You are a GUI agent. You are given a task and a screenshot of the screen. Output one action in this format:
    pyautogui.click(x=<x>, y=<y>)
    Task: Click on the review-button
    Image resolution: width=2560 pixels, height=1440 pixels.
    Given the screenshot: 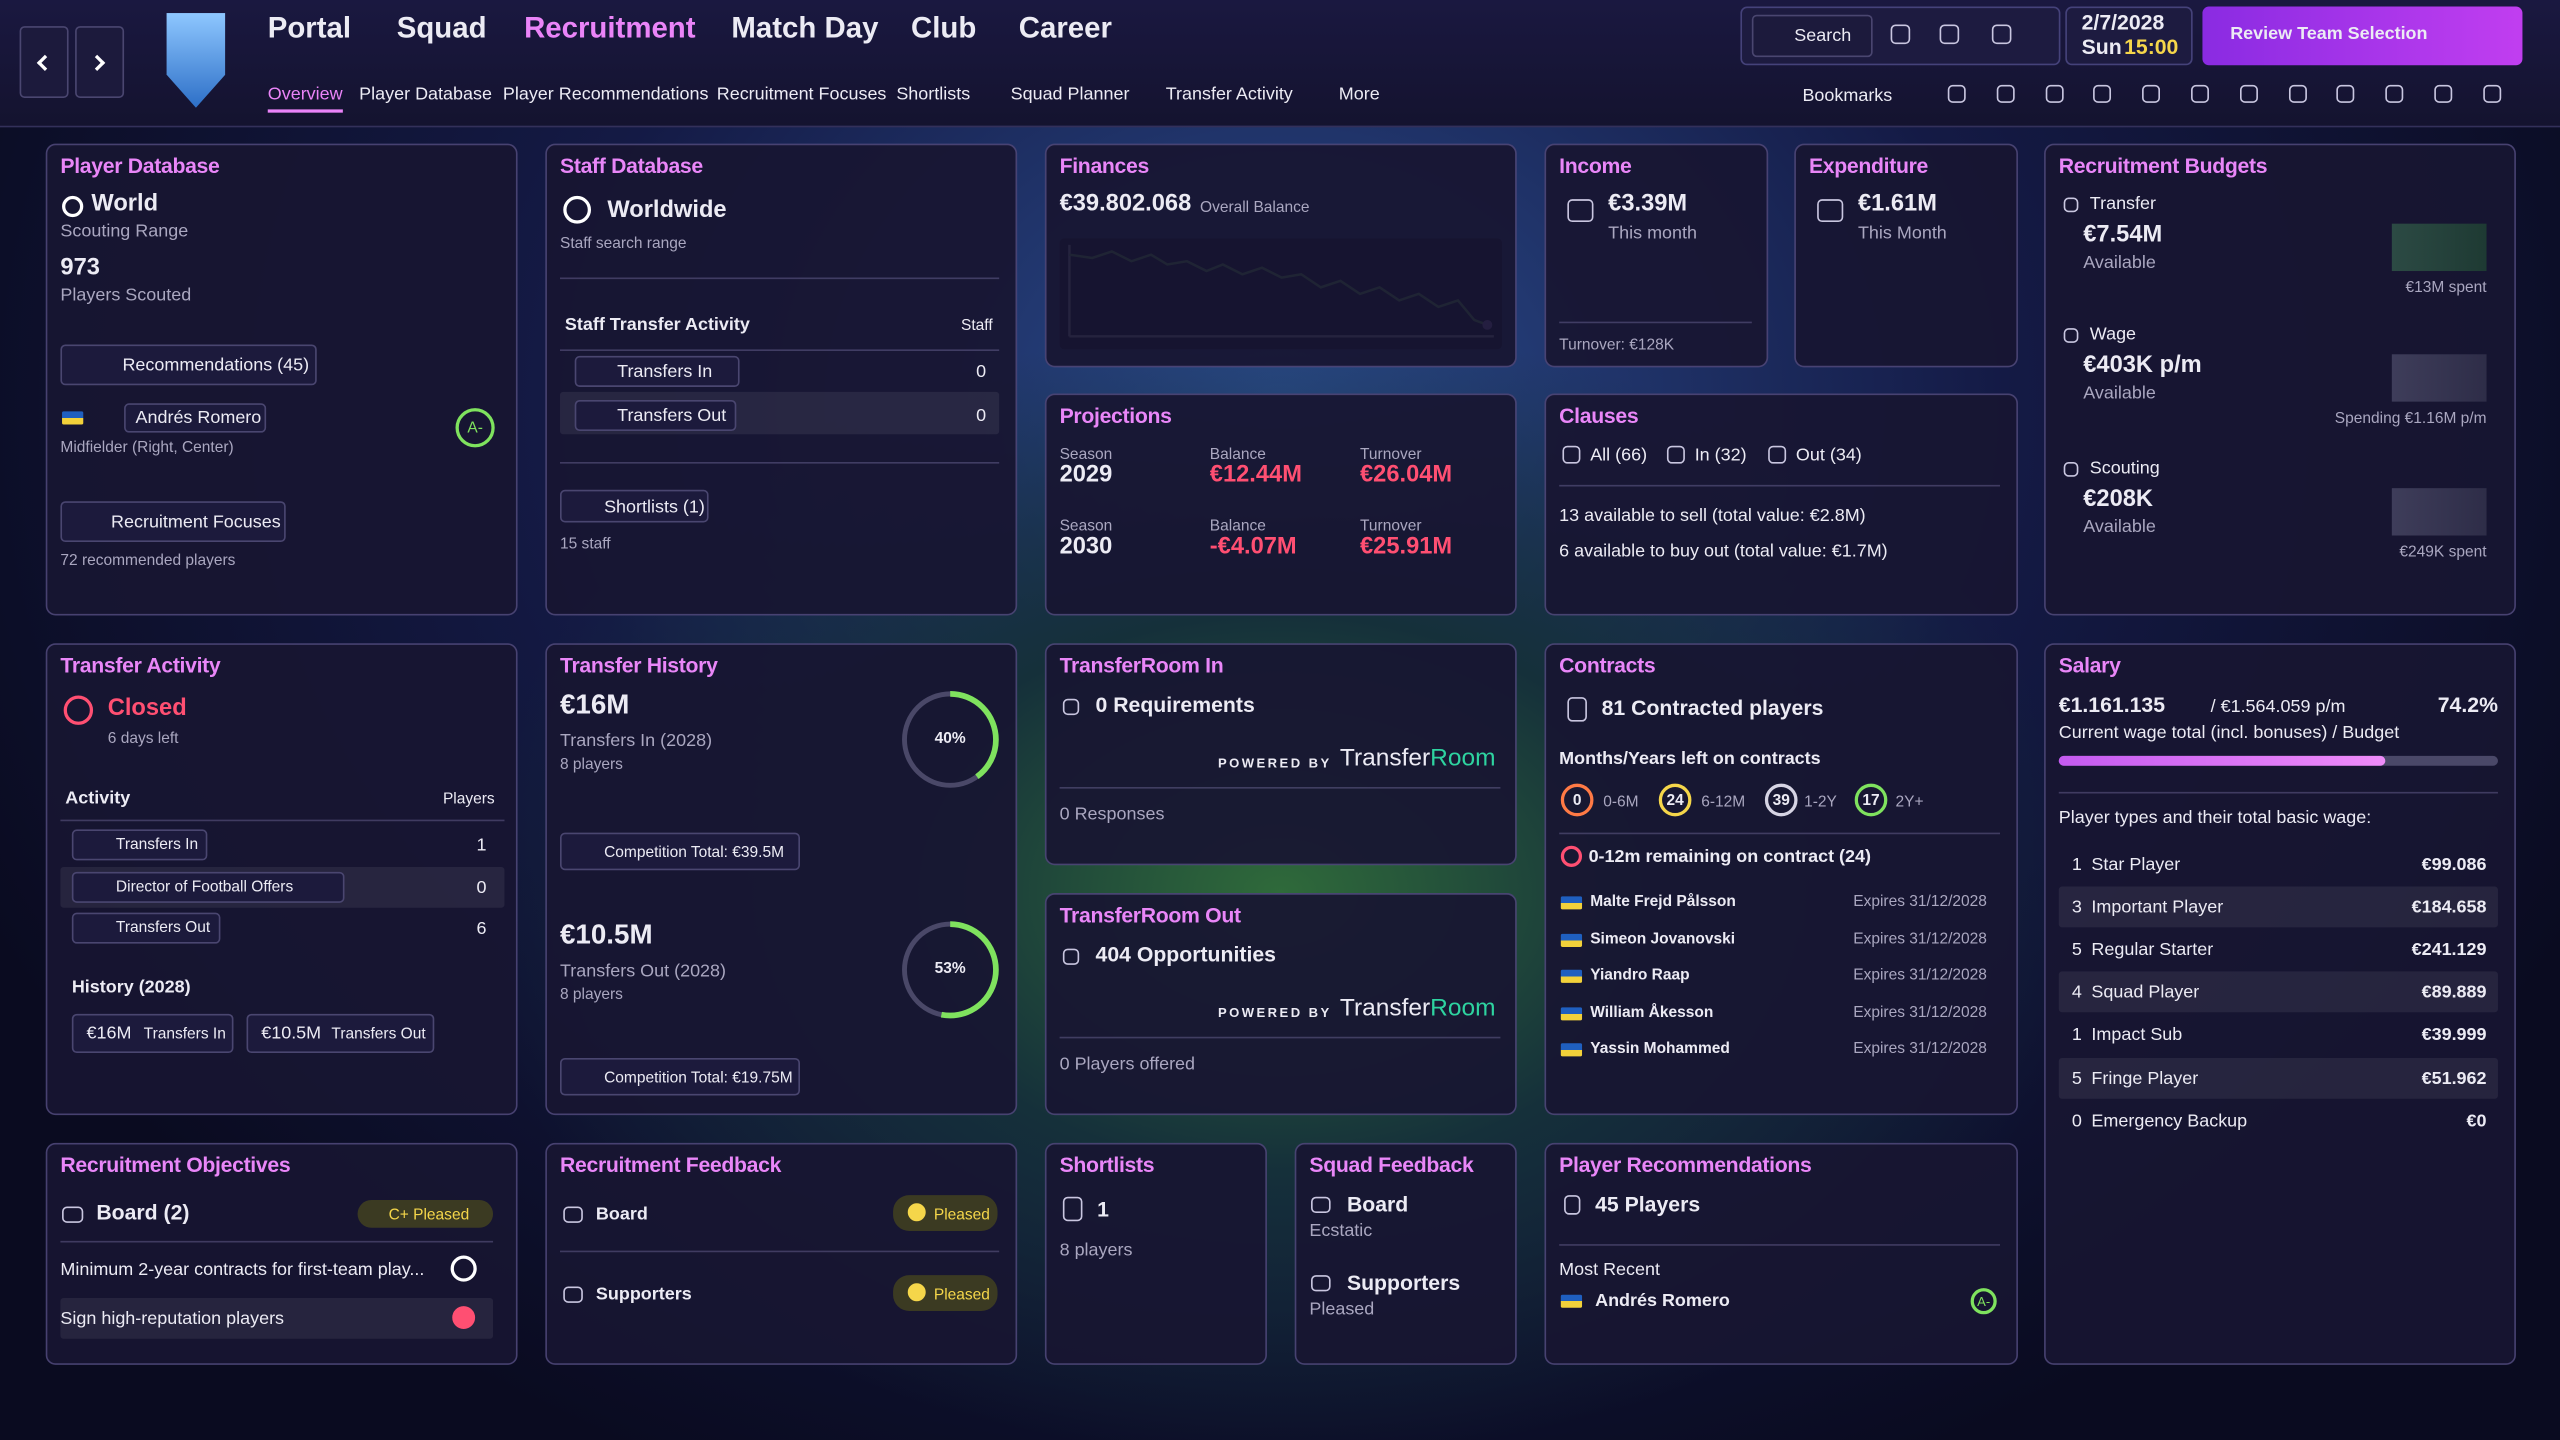 What is the action you would take?
    pyautogui.click(x=2362, y=36)
    